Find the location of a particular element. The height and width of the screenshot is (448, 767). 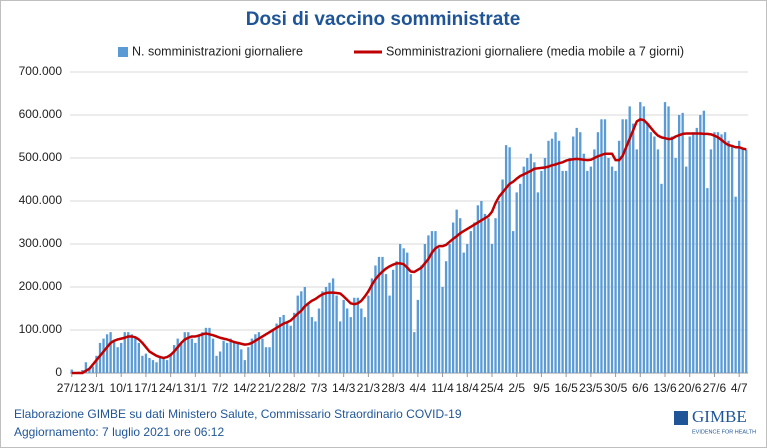

x-tick-label: 13/6 is located at coordinates (665, 388).